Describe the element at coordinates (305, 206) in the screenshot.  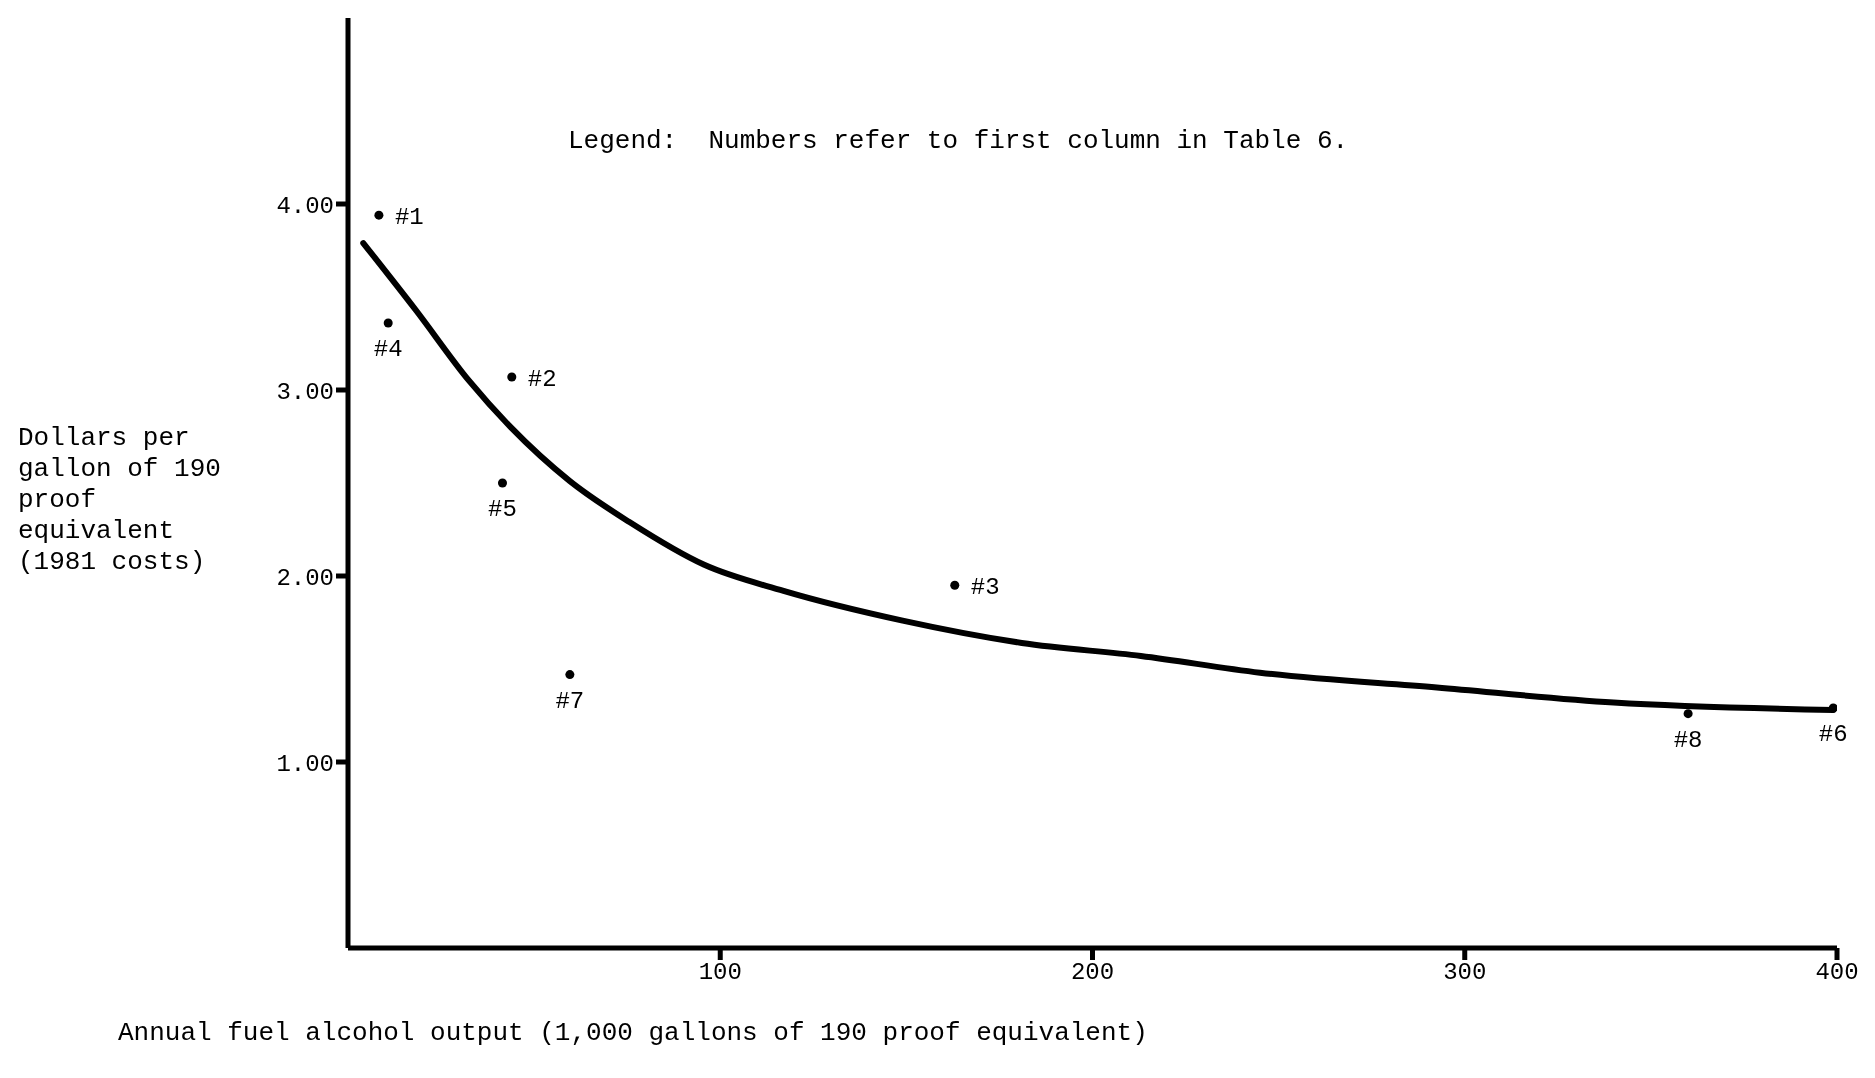
I see `y-tick-label: 4.00` at that location.